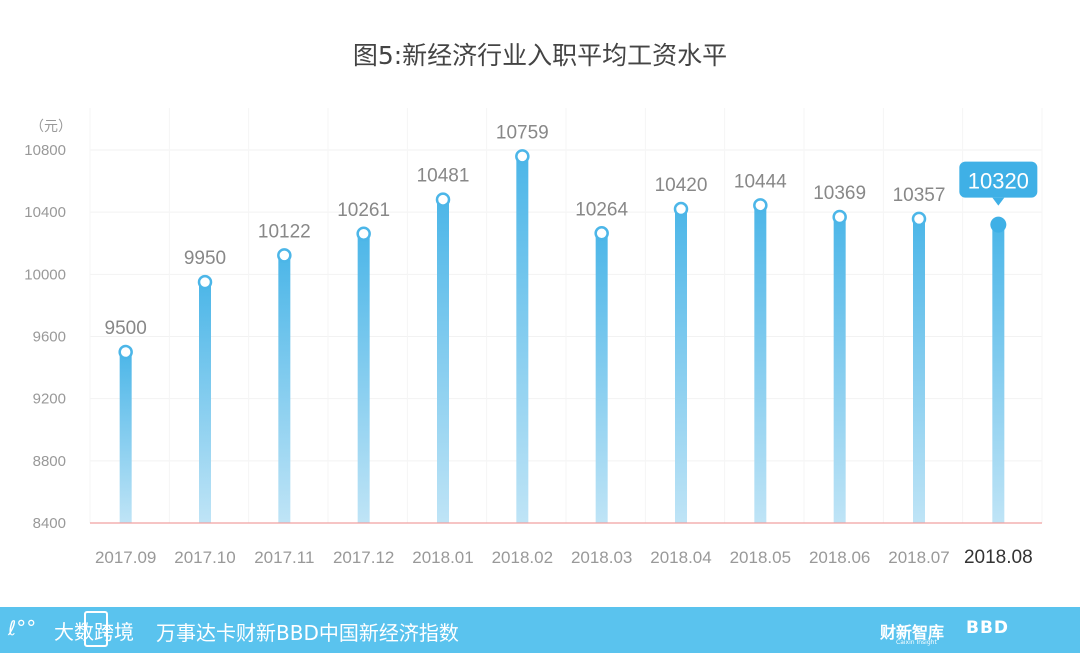 The width and height of the screenshot is (1080, 653). I want to click on footer-logo-text: 大数跨境, so click(94, 632).